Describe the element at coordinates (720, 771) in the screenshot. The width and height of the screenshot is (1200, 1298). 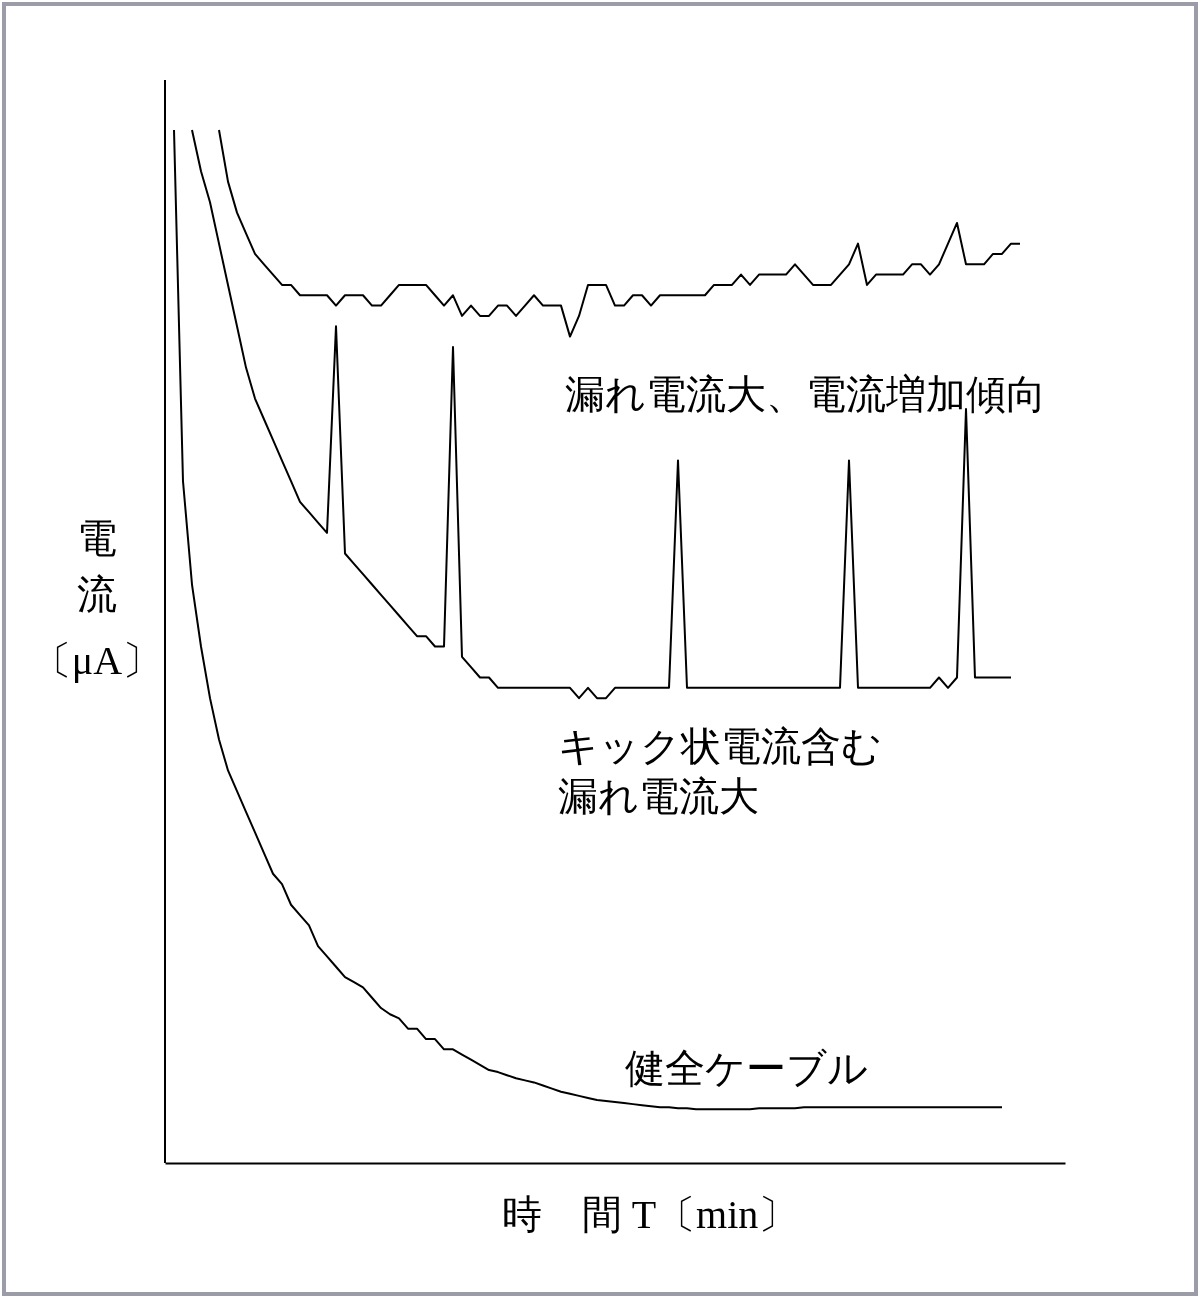
I see `series-label: キック状電流含む漏れ電流大` at that location.